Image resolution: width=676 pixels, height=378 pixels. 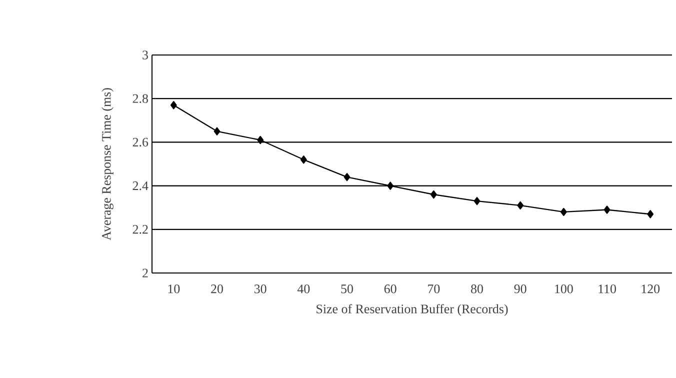 I want to click on x-tick-label: 80, so click(x=477, y=289).